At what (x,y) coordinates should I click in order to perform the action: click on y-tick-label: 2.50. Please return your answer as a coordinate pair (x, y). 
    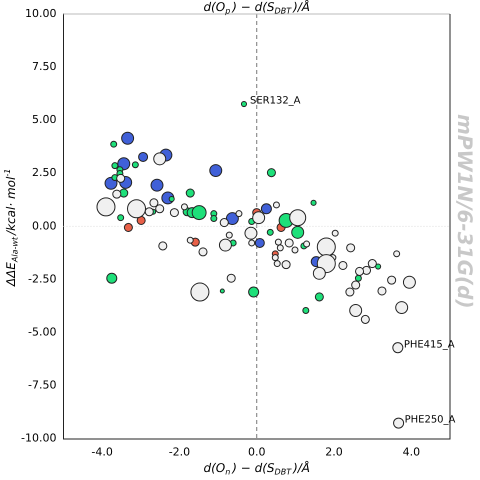
    Looking at the image, I should click on (44, 173).